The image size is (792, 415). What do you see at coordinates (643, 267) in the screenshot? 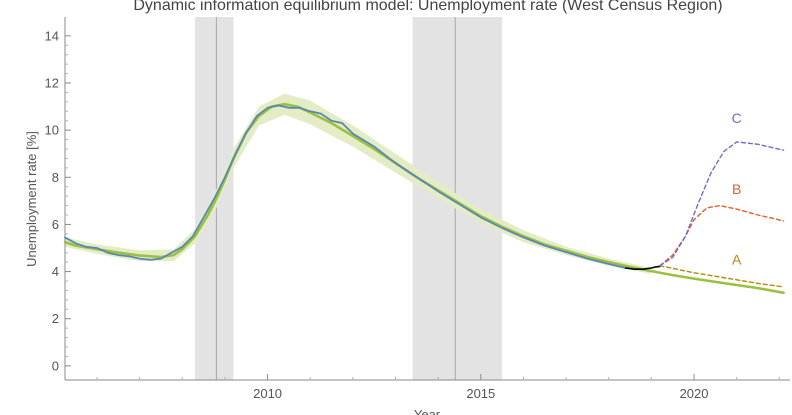
I see `series-line-post-forecast-data` at bounding box center [643, 267].